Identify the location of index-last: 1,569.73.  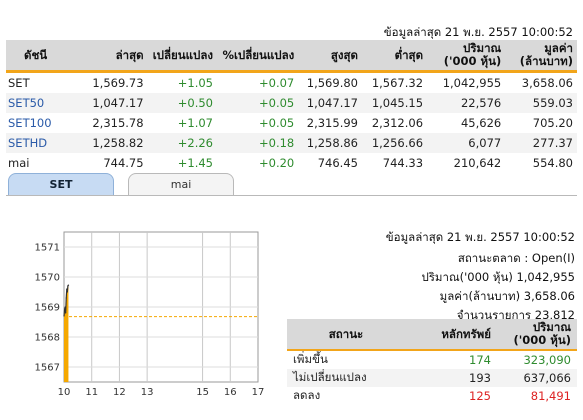
(115, 82).